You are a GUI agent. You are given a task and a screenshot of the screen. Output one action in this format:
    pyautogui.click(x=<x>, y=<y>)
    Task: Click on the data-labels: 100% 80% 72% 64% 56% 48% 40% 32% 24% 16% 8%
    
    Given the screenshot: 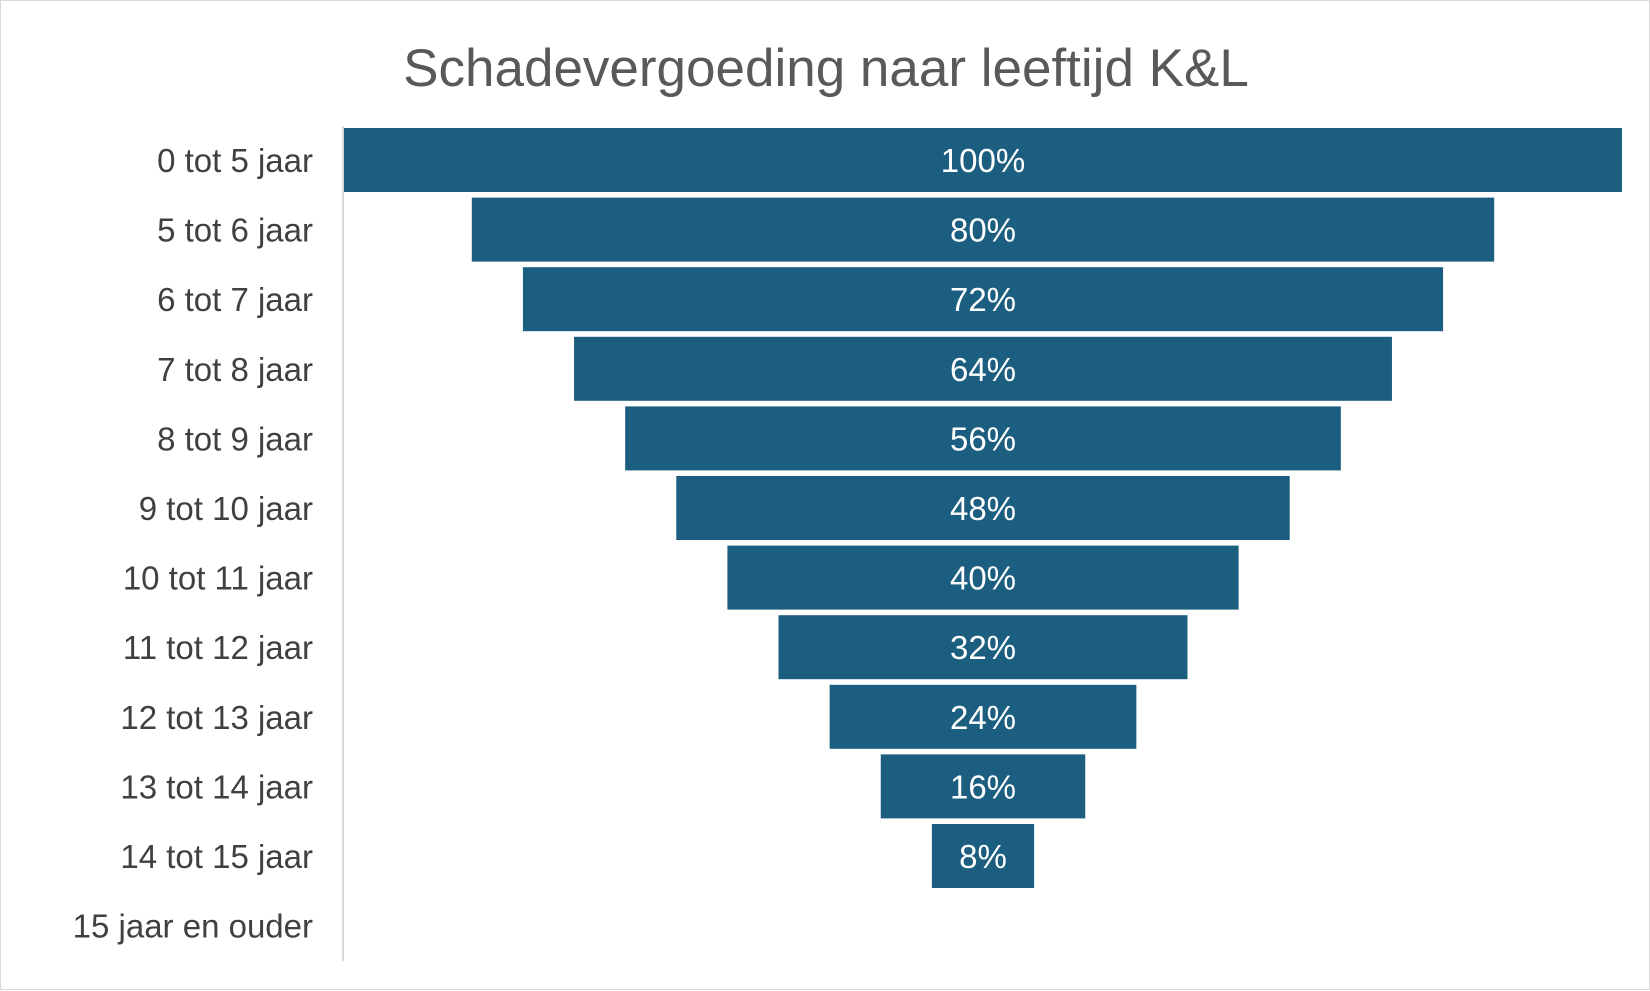 What is the action you would take?
    pyautogui.click(x=983, y=508)
    